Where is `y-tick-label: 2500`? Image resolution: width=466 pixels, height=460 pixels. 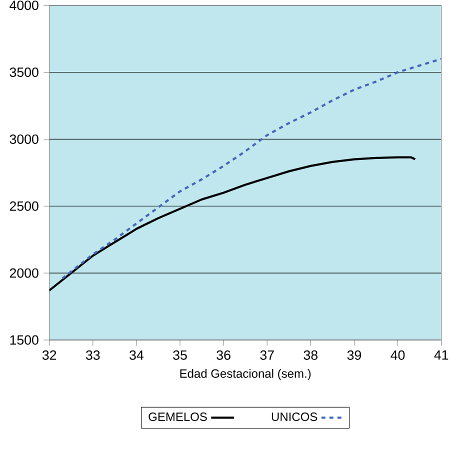 y-tick-label: 2500 is located at coordinates (24, 206).